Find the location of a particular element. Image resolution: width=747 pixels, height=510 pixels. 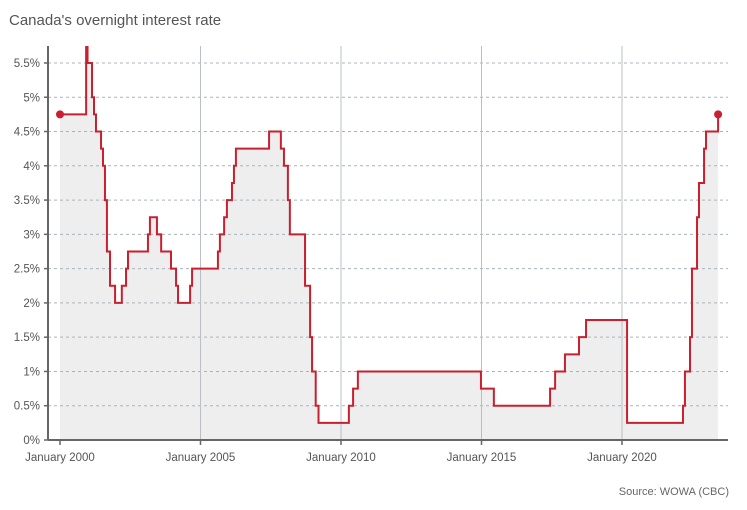

y-tick-label: 5.5% is located at coordinates (27, 64).